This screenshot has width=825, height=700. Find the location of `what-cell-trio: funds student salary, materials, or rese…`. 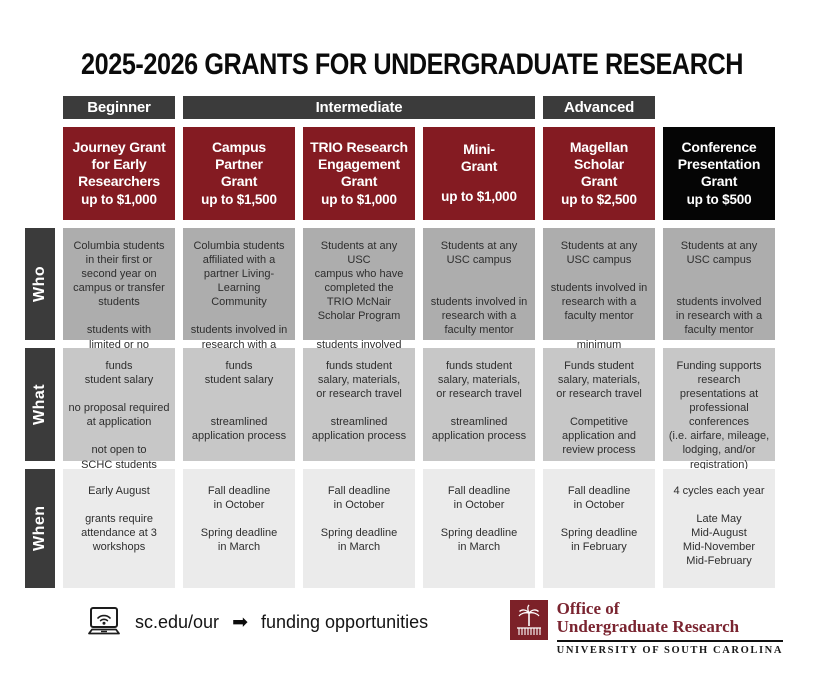

what-cell-trio: funds student salary, materials, or rese… is located at coordinates (359, 404).